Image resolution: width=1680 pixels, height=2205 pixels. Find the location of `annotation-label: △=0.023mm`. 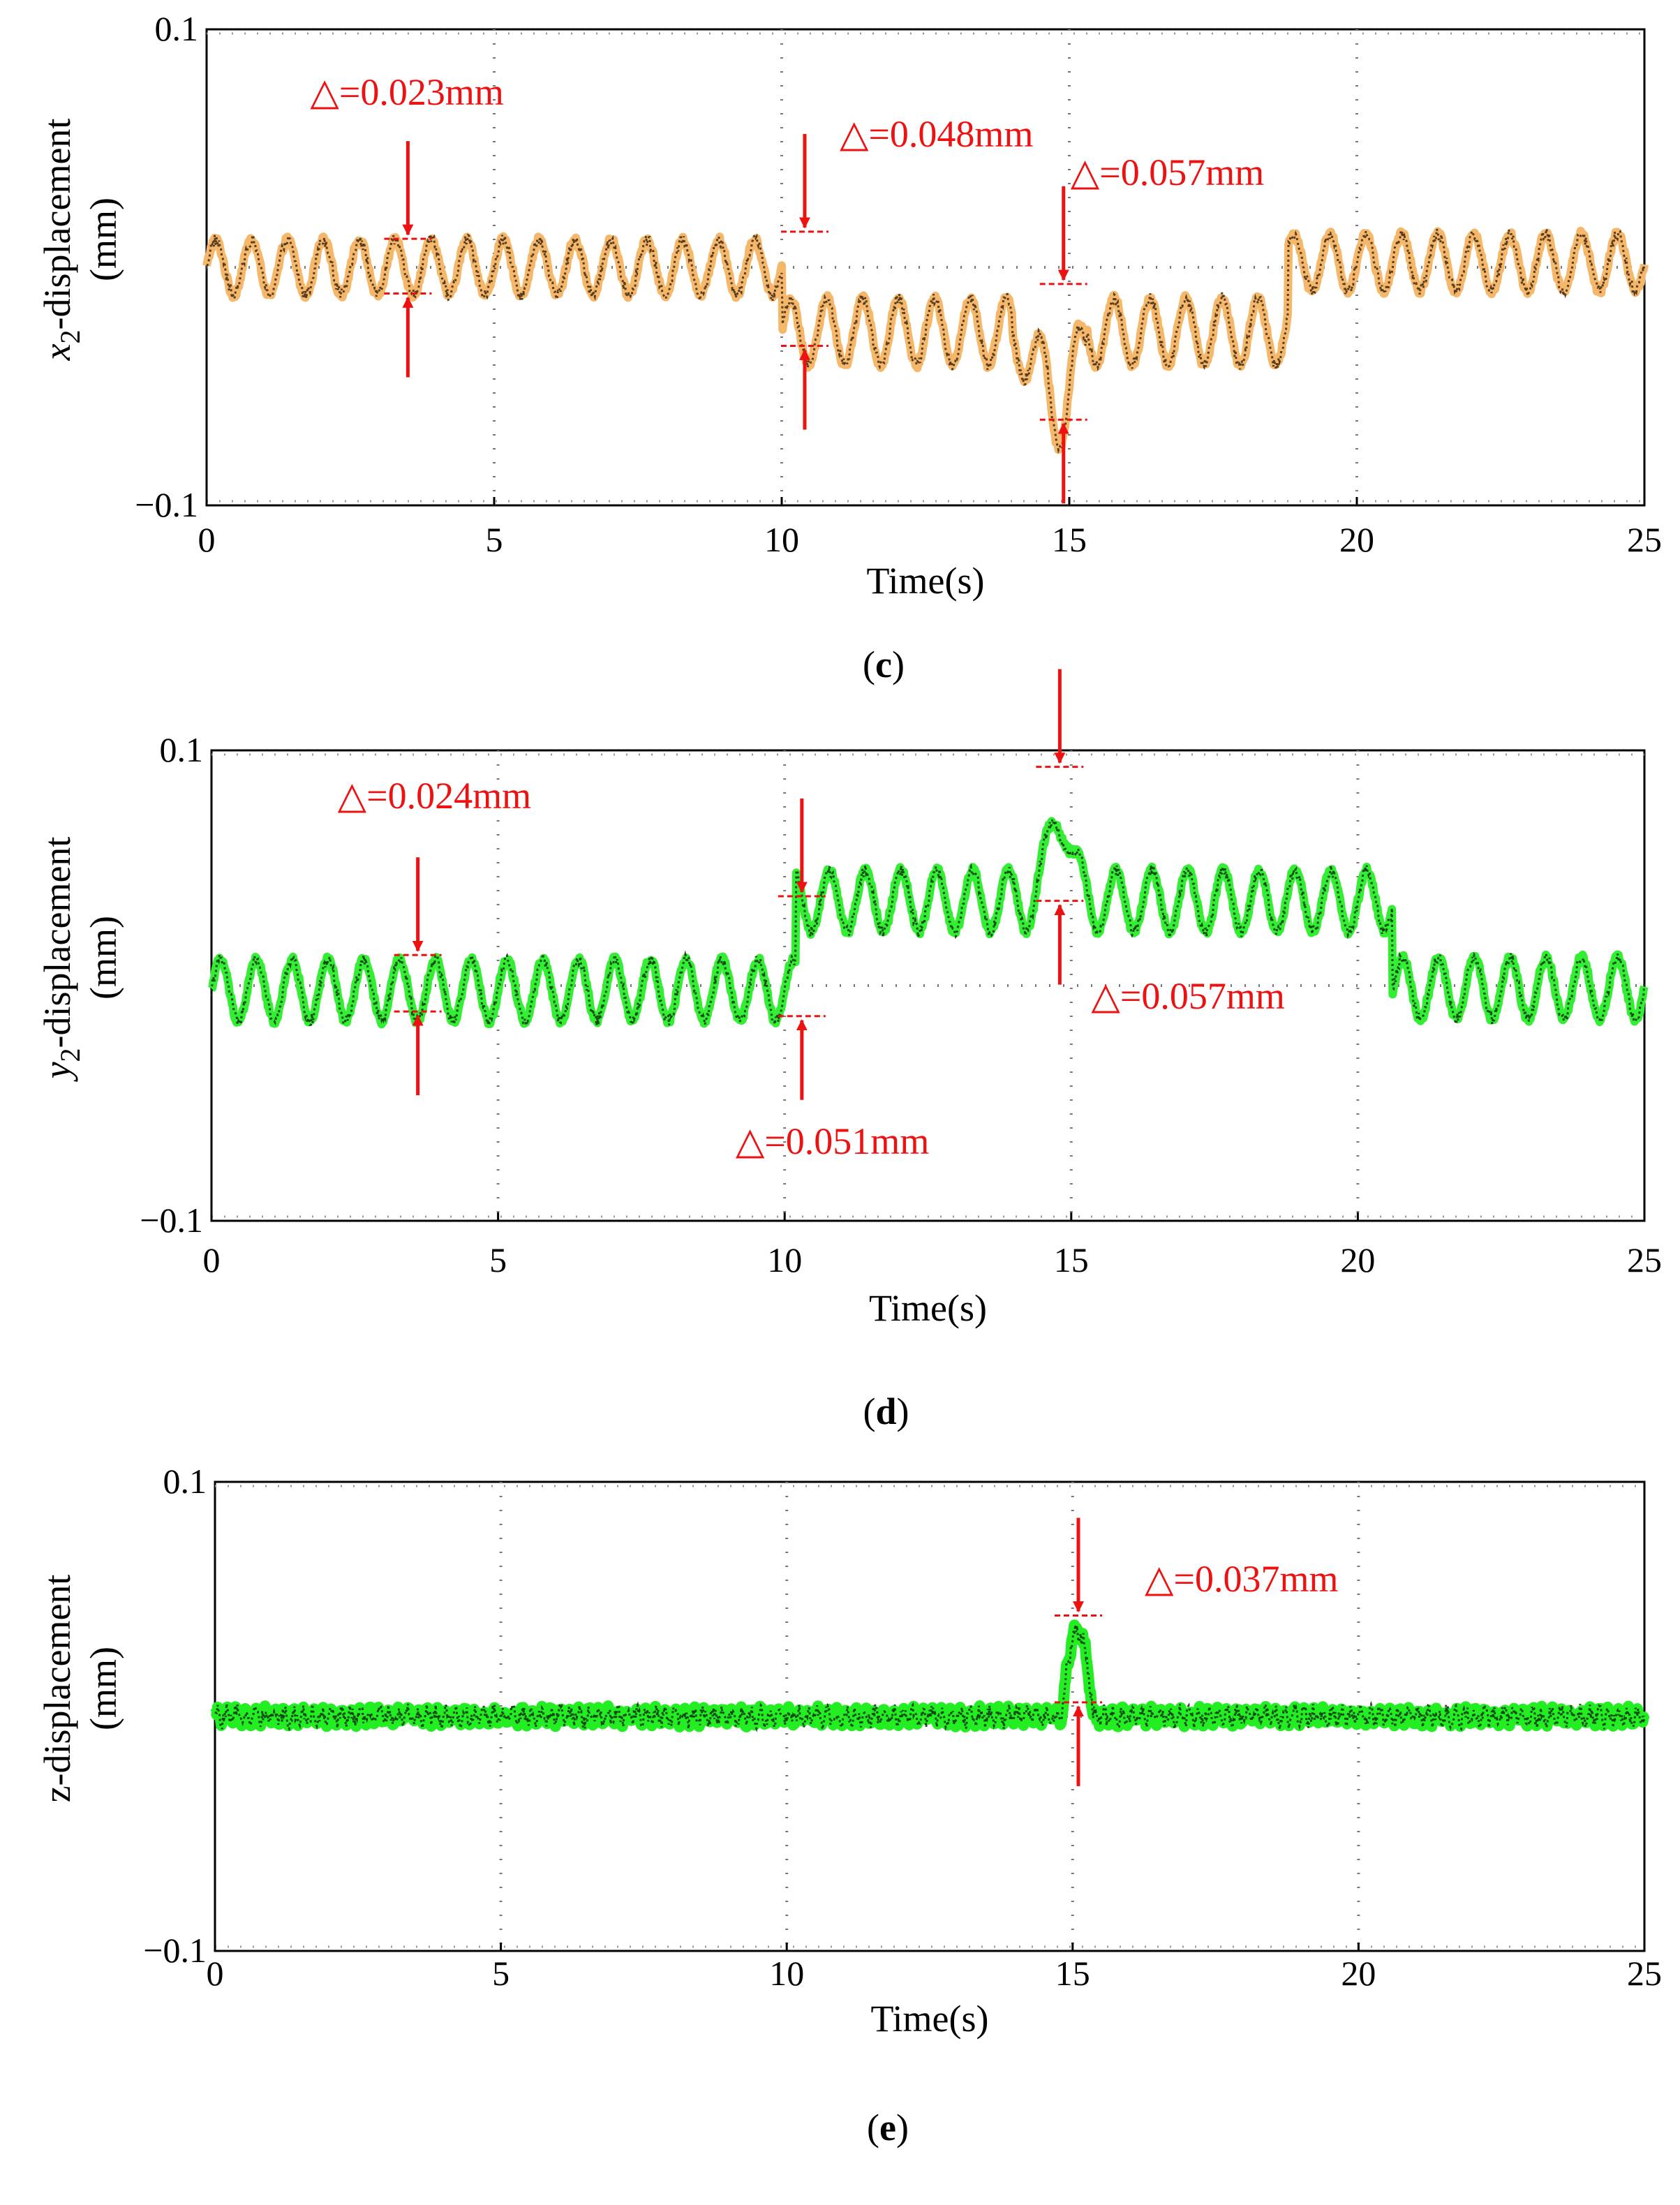

annotation-label: △=0.023mm is located at coordinates (407, 92).